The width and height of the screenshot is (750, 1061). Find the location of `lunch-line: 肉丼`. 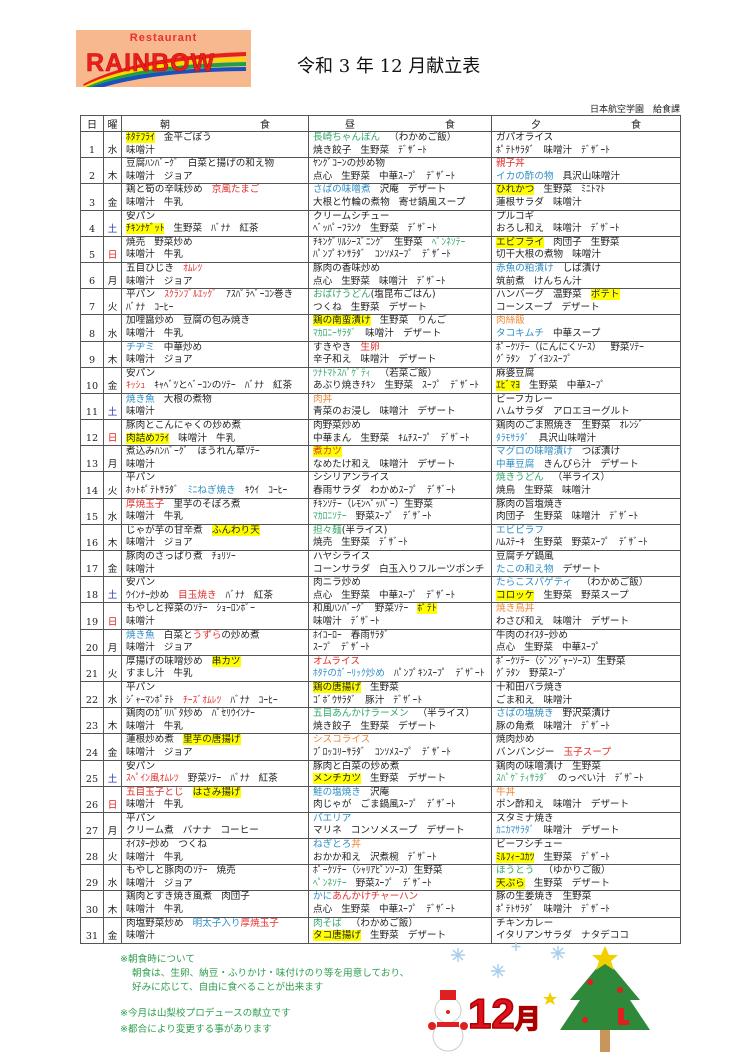

lunch-line: 肉丼 is located at coordinates (402, 400).